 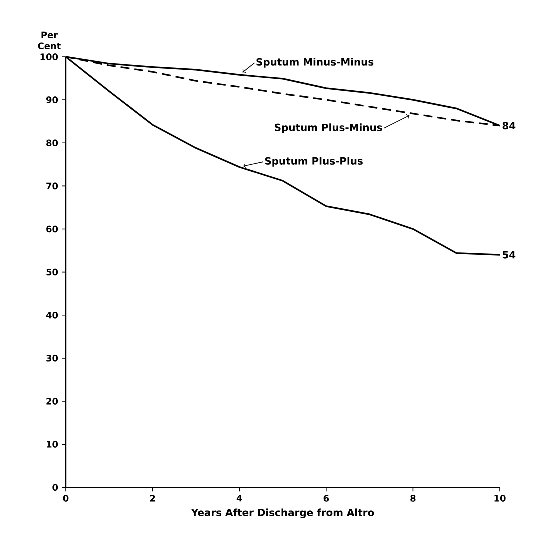 What do you see at coordinates (55, 487) in the screenshot?
I see `y-tick-label: 0` at bounding box center [55, 487].